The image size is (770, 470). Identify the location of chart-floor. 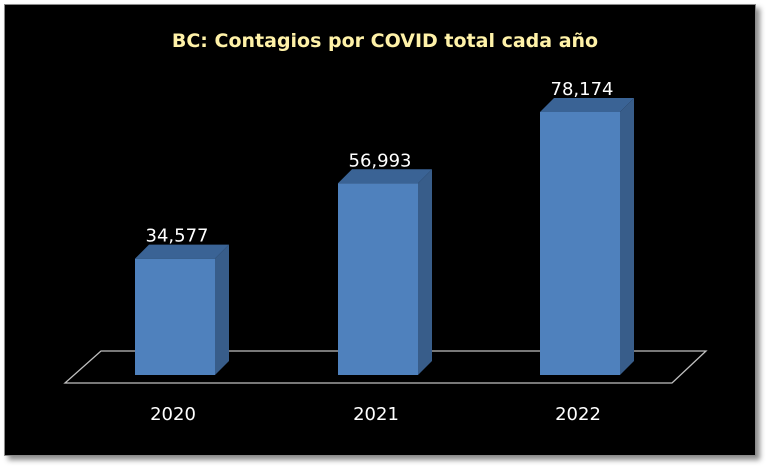
(385, 367).